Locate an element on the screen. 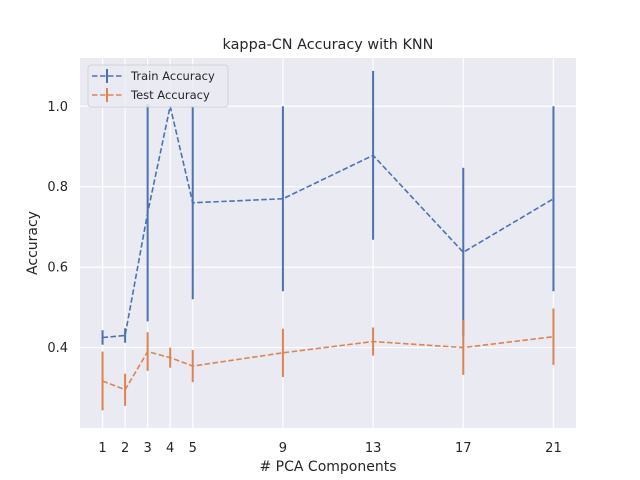 This screenshot has height=480, width=640. y-tick-labels: 0.4 0.6 0.8 1.0 is located at coordinates (57, 228).